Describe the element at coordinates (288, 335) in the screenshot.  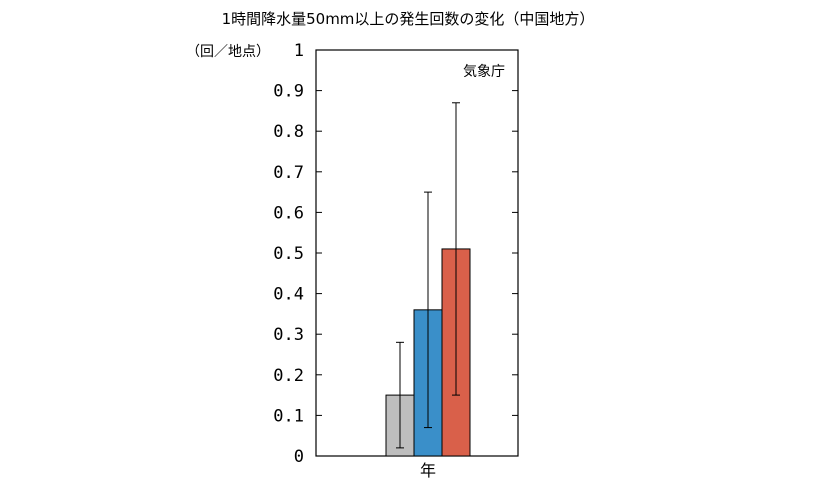
I see `y-tick-label-3: 0.3` at that location.